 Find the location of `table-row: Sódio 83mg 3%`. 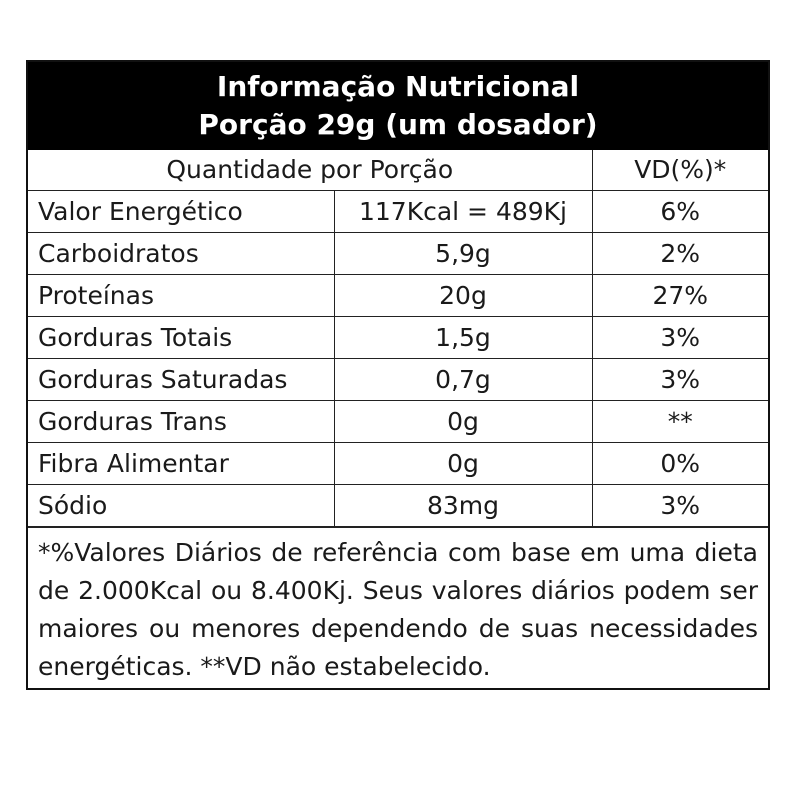

table-row: Sódio 83mg 3% is located at coordinates (398, 505).